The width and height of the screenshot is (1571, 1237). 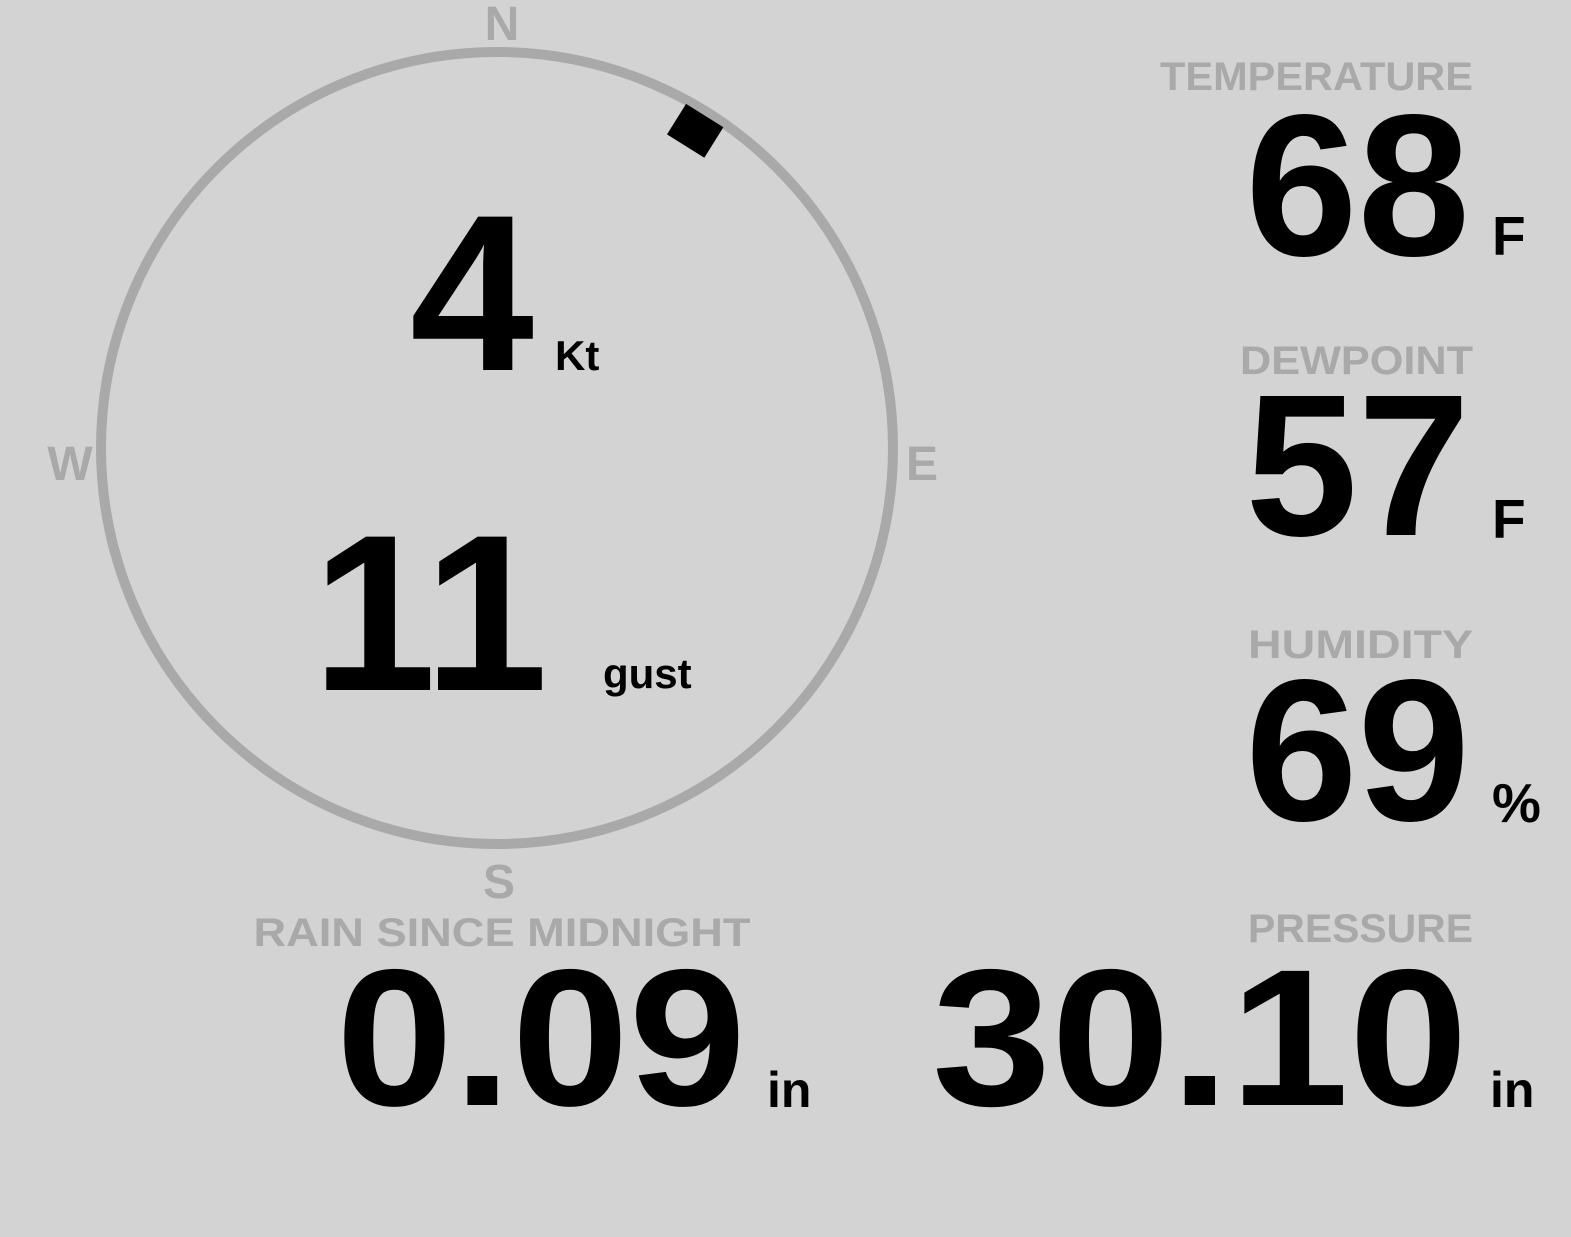 I want to click on rain-label: RAIN SINCE MIDNIGHT, so click(x=502, y=933).